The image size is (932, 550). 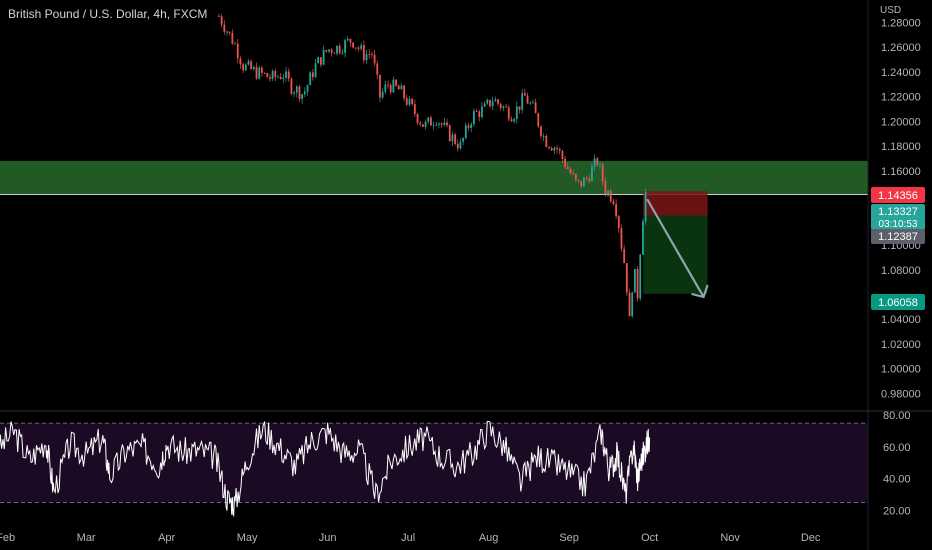 I want to click on arrow-shaft, so click(x=675, y=248).